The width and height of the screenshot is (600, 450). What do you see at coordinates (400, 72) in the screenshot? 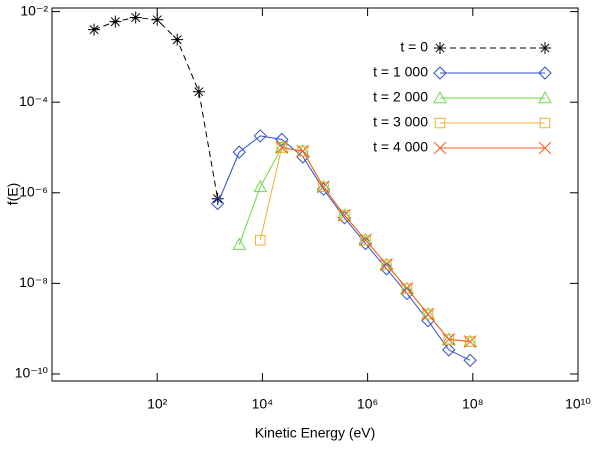
I see `legend-label: t = 1 000` at bounding box center [400, 72].